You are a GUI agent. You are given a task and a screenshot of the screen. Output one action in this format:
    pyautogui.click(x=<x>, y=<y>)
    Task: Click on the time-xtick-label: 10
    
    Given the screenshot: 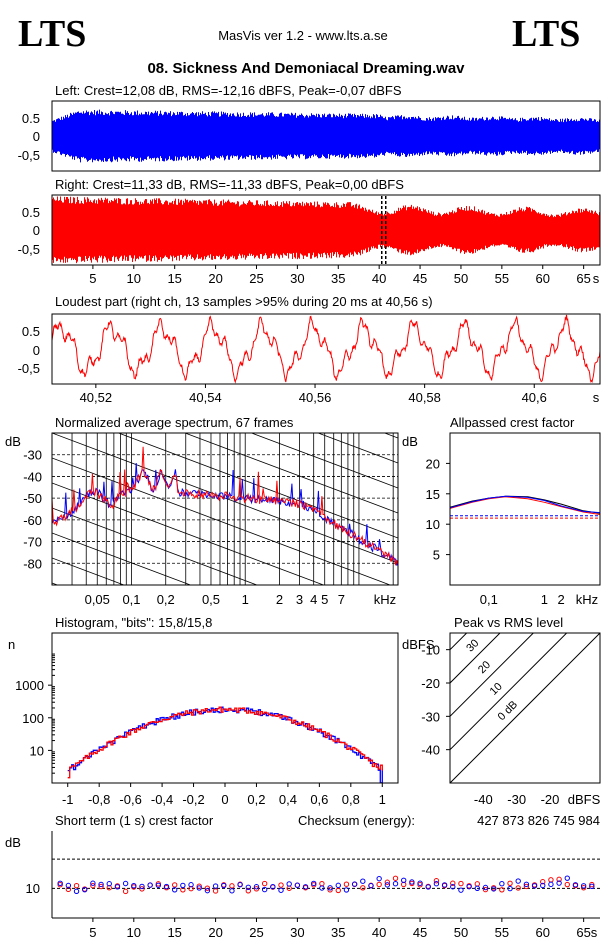 What is the action you would take?
    pyautogui.click(x=134, y=278)
    